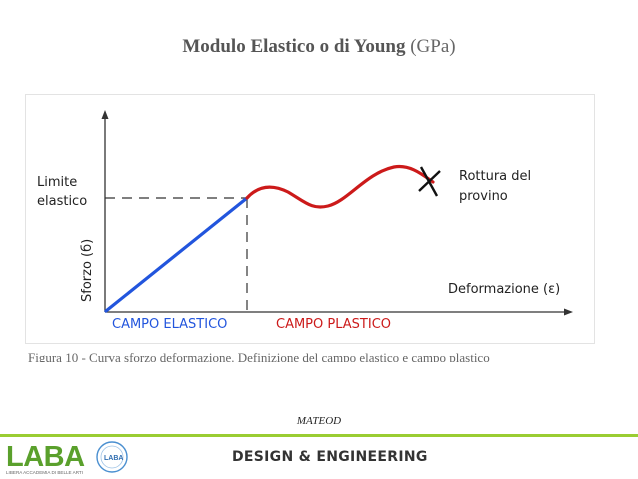 The image size is (638, 479). Describe the element at coordinates (568, 312) in the screenshot. I see `x-axis-arrow-icon` at that location.